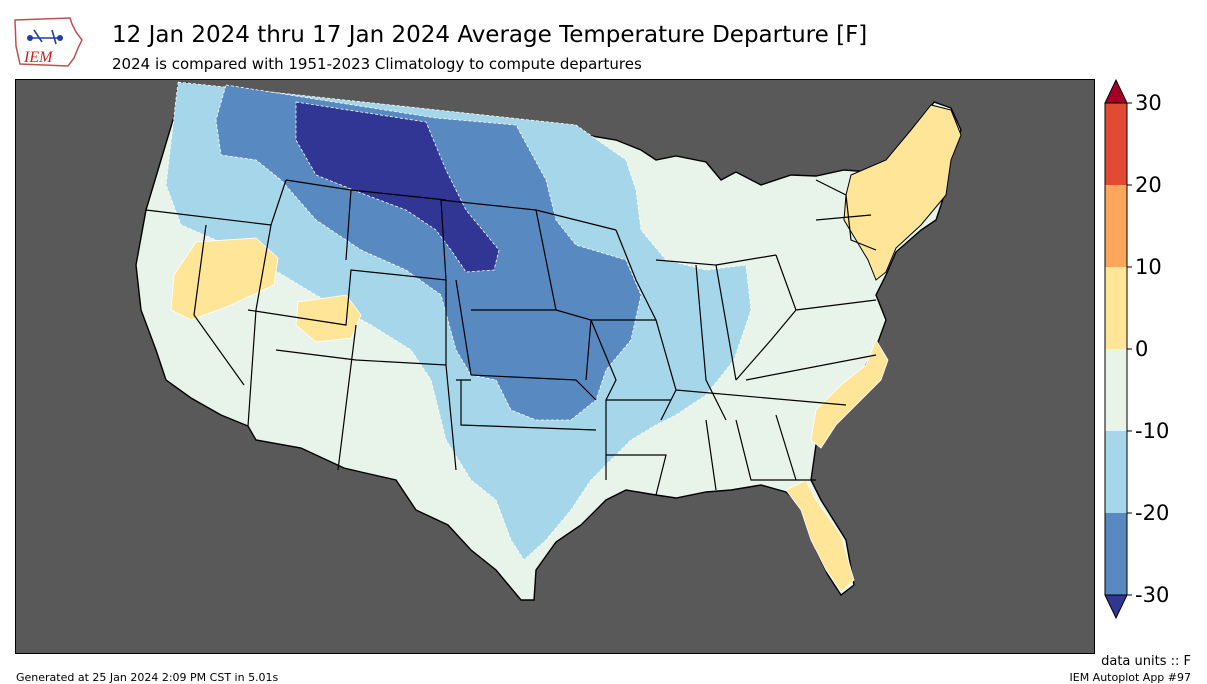 Image resolution: width=1207 pixels, height=684 pixels. Describe the element at coordinates (1148, 185) in the screenshot. I see `colorbar-tick-label: 20` at that location.